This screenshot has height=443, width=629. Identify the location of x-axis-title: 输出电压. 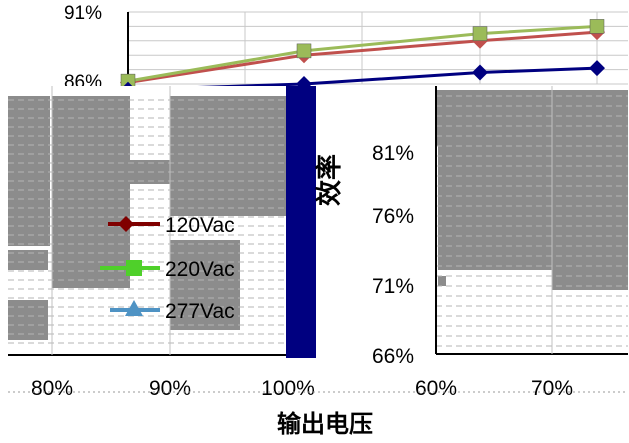
(325, 424).